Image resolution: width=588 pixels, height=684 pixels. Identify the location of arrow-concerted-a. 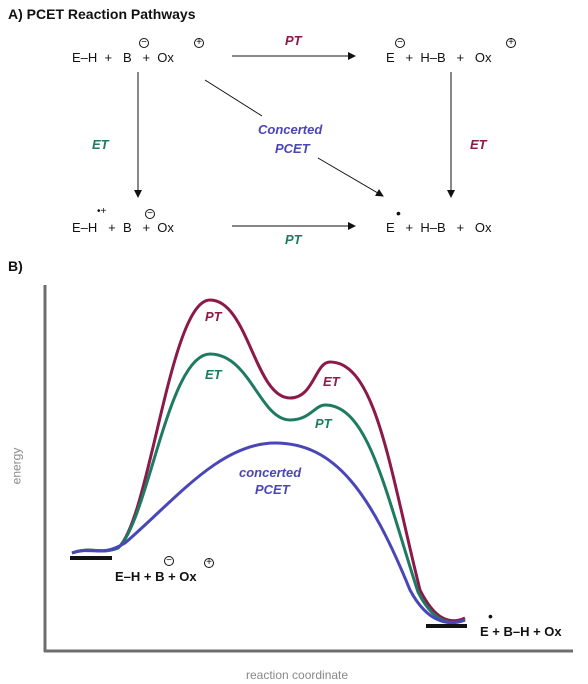
(233, 98).